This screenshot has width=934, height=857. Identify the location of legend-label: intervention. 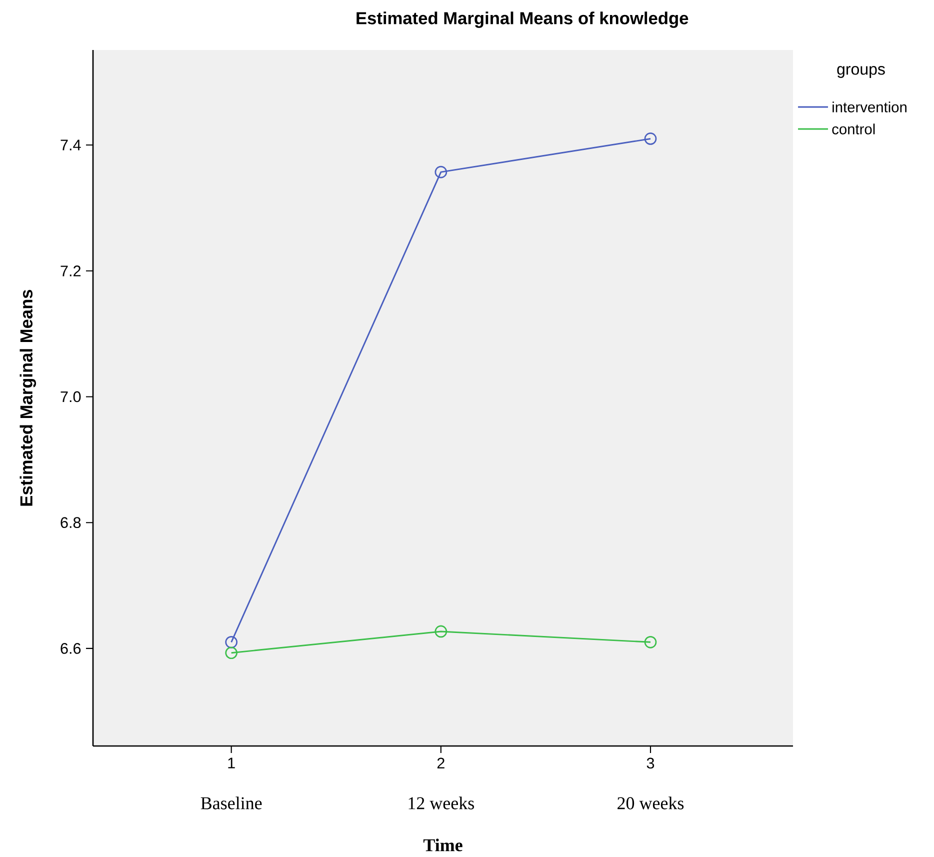
(869, 107).